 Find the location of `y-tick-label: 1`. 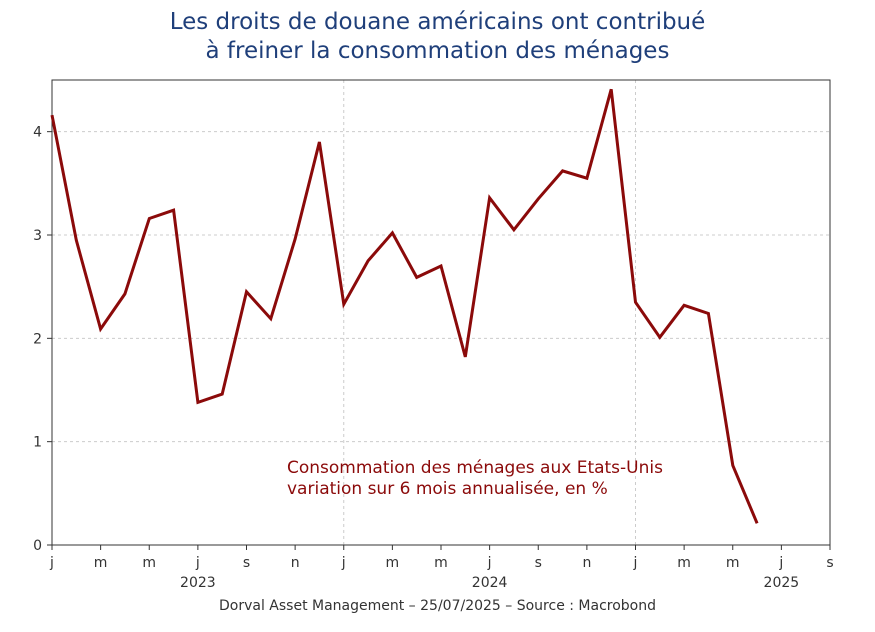

y-tick-label: 1 is located at coordinates (37, 443).